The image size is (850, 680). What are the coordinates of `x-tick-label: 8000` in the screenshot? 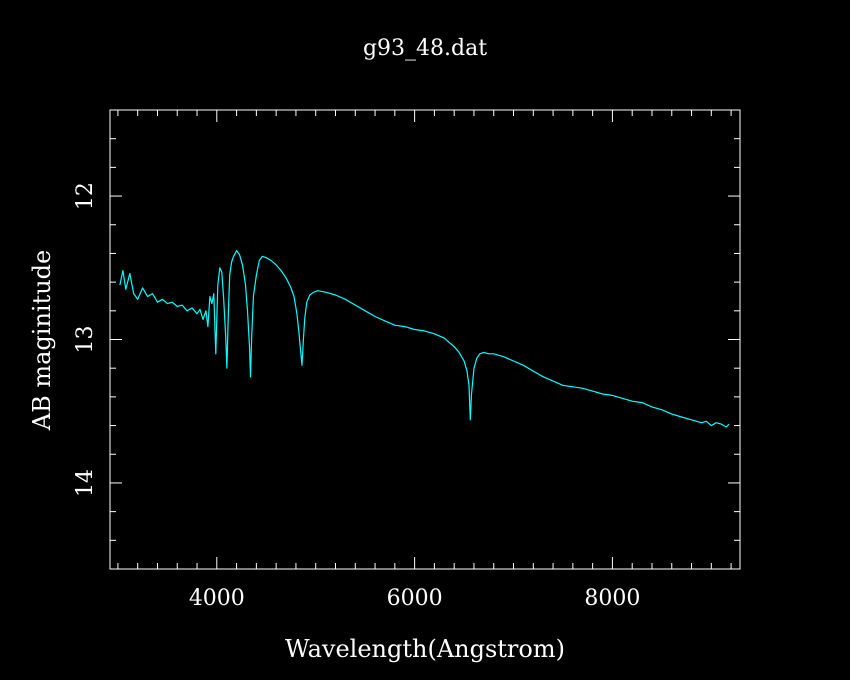 It's located at (612, 598).